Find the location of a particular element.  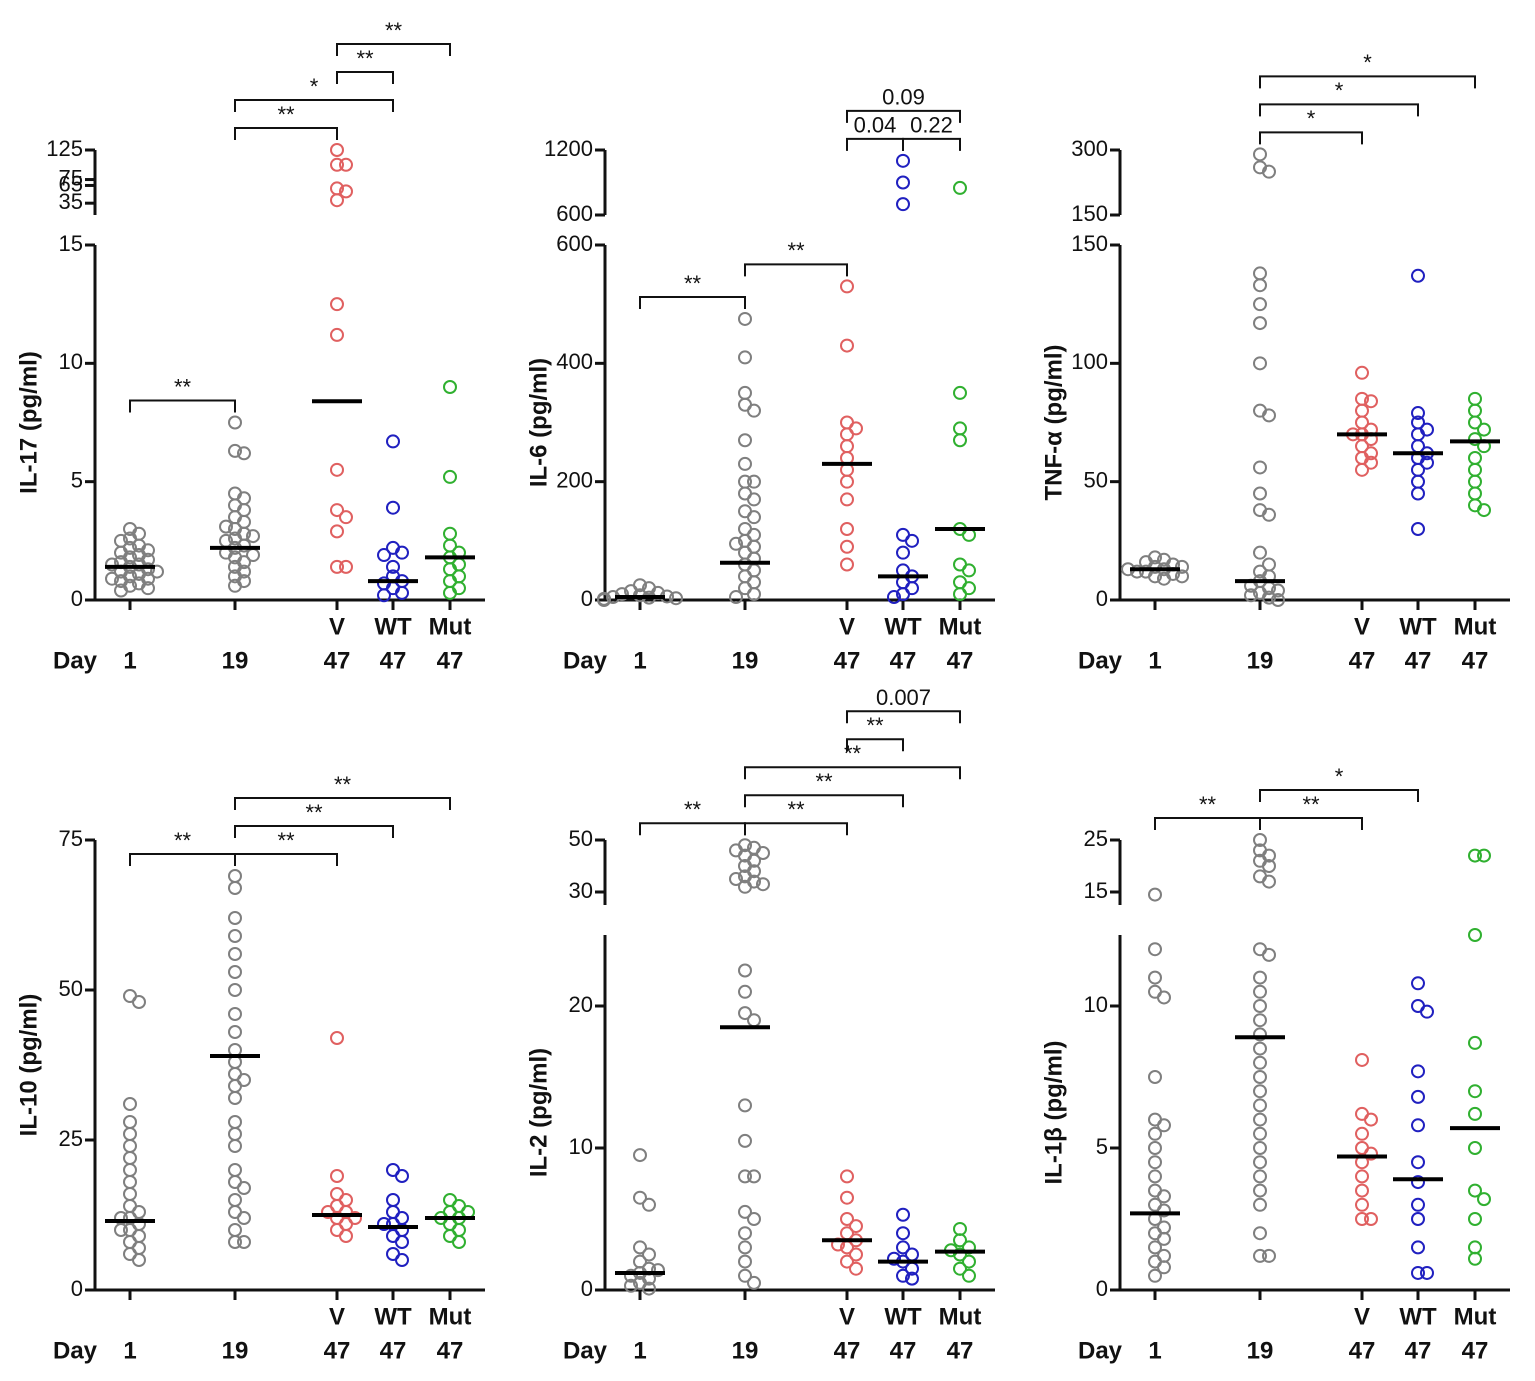

y-axis-label: TNF-α (pg/ml) is located at coordinates (1053, 422).